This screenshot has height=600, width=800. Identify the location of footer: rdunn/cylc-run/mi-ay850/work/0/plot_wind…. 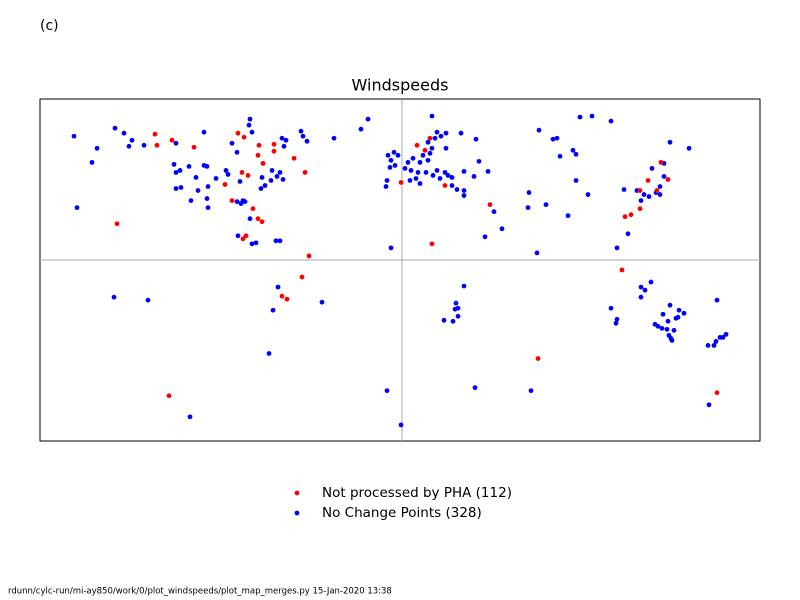
(200, 592).